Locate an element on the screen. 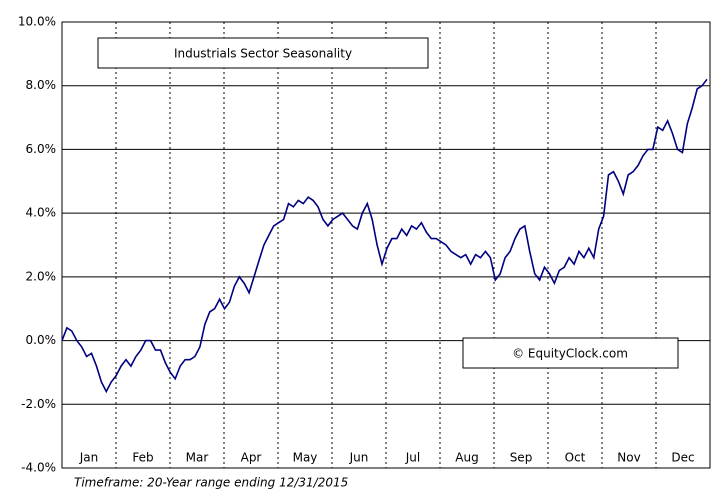 This screenshot has width=720, height=492. x-tick-label: Mar is located at coordinates (197, 458).